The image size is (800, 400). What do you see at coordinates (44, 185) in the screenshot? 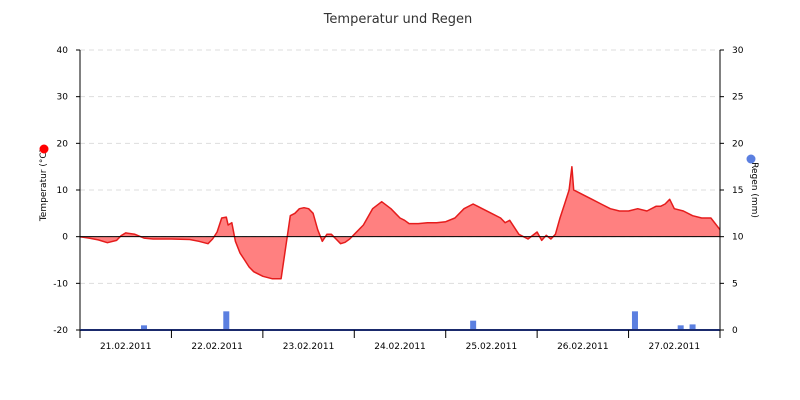
I see `left-axis-label: Temperatur (°C)` at bounding box center [44, 185].